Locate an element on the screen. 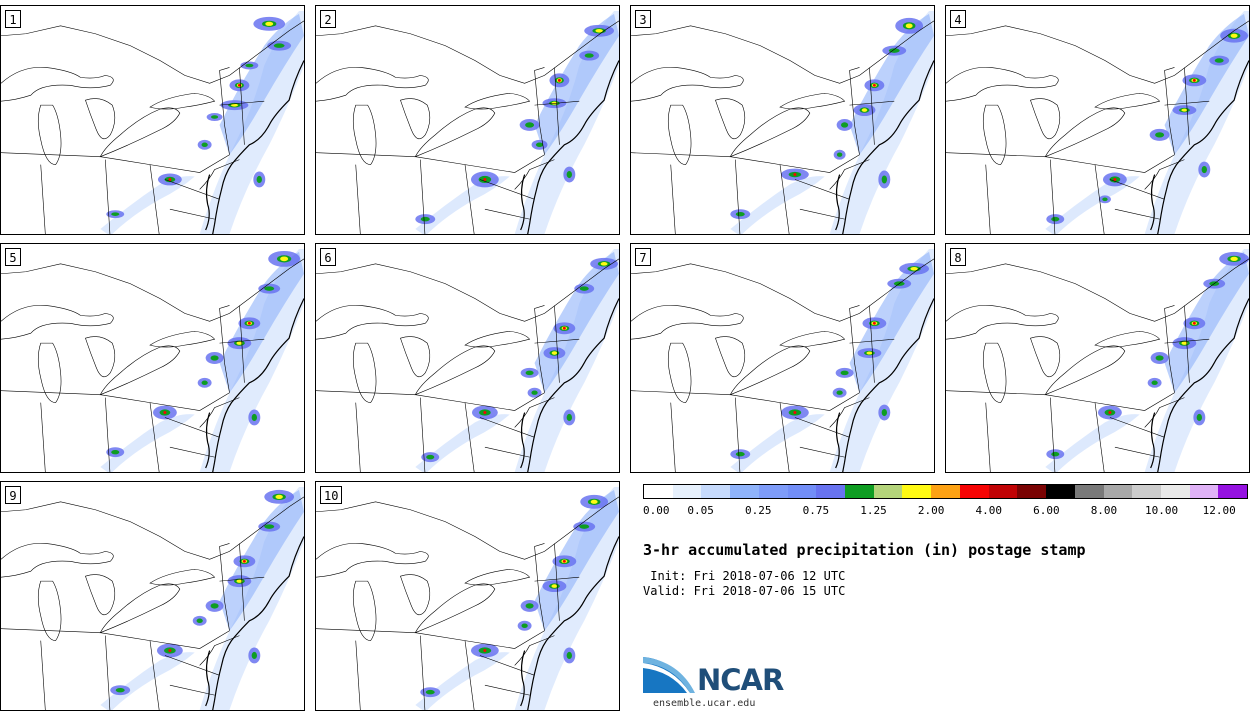 Image resolution: width=1260 pixels, height=712 pixels. ensemble-member-panel: 7 is located at coordinates (782, 358).